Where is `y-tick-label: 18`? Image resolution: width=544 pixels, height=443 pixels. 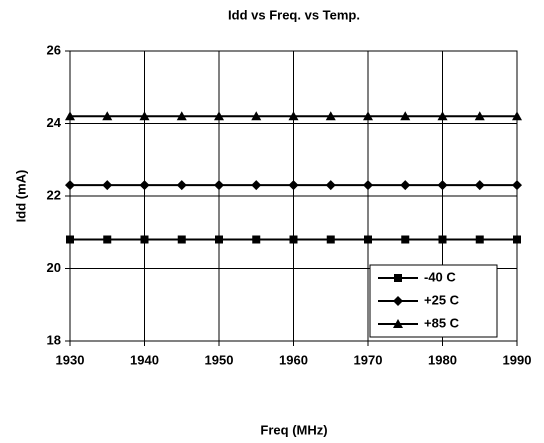
y-tick-label: 18 is located at coordinates (54, 339).